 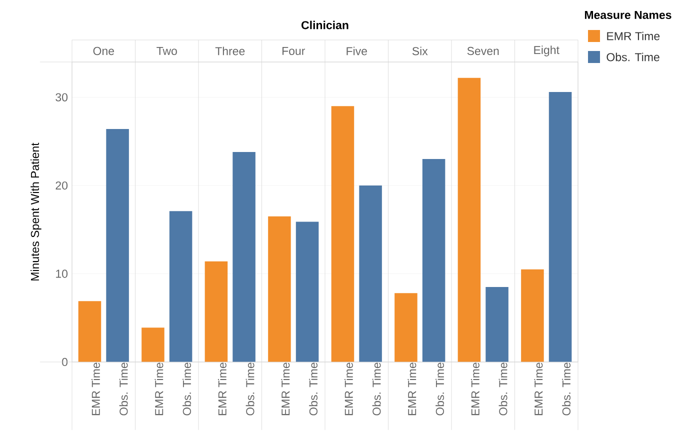 I want to click on legend-label: Obs. Time, so click(x=633, y=57).